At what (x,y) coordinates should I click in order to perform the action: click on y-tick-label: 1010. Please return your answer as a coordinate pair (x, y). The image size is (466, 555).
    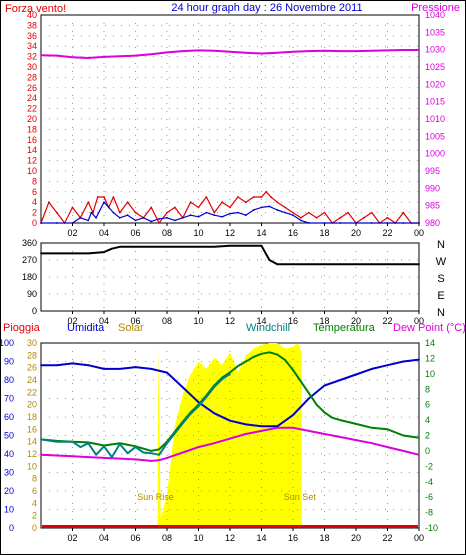
    Looking at the image, I should click on (435, 119).